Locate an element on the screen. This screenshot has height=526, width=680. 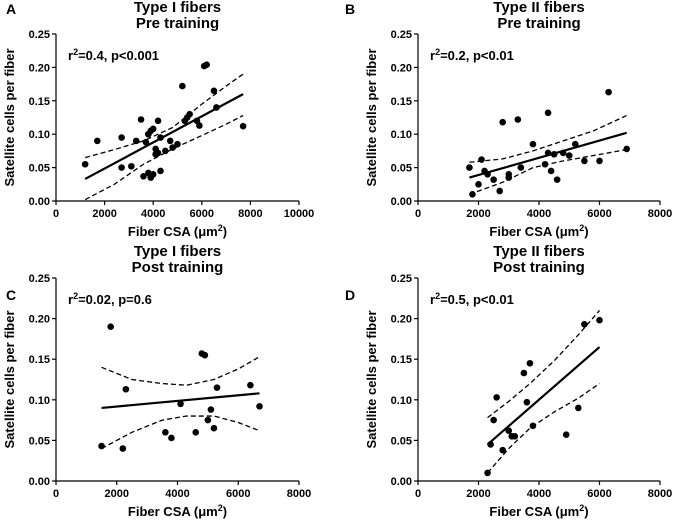
chart-title: Type II fibers is located at coordinates (538, 8).